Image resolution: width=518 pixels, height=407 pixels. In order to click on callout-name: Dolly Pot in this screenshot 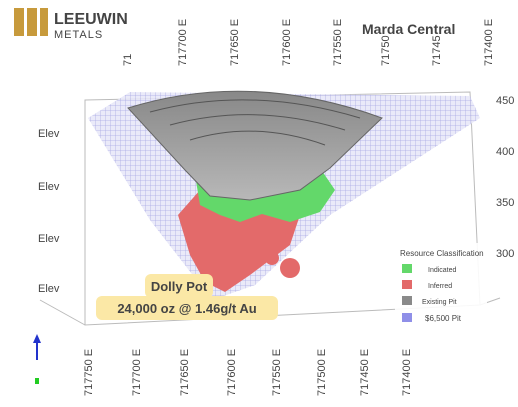, I will do `click(179, 286)`.